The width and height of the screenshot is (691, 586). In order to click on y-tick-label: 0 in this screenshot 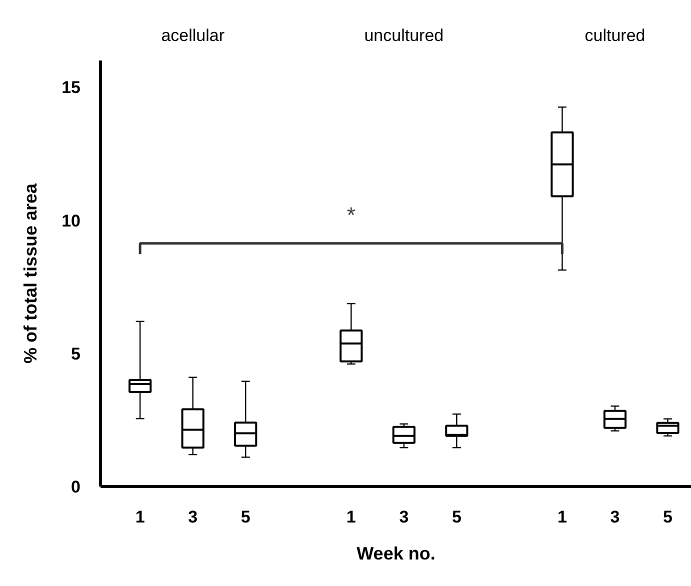, I will do `click(76, 487)`.